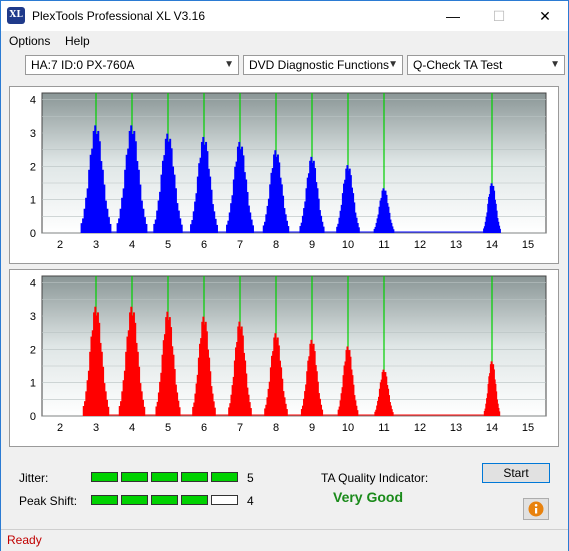 This screenshot has height=551, width=569. I want to click on jitter-chart-x-tick-label: 7, so click(240, 245).